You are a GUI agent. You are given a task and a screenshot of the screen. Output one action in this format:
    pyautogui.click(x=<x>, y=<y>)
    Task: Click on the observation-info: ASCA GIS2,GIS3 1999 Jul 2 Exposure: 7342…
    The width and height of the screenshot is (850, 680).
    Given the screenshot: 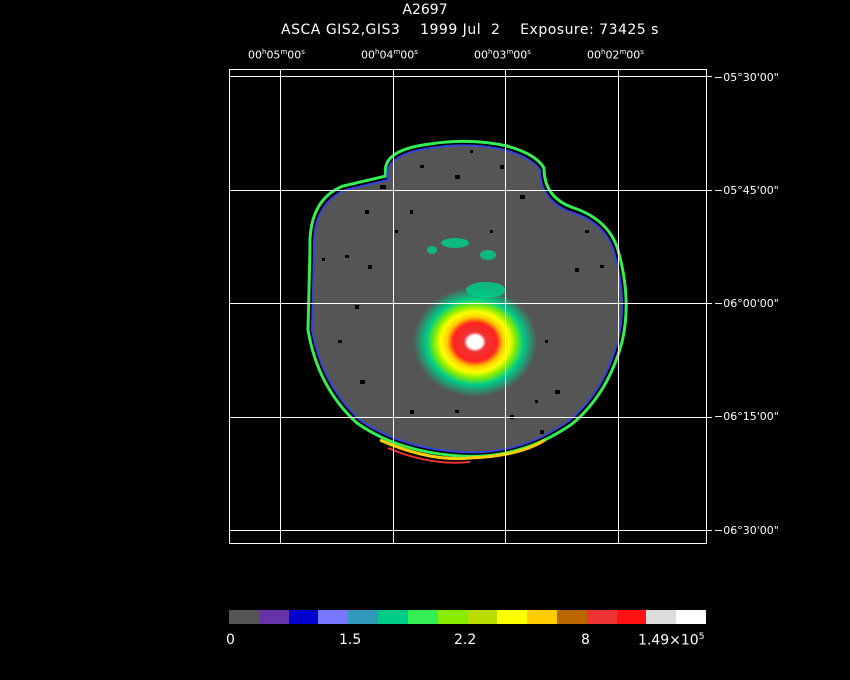 What is the action you would take?
    pyautogui.click(x=470, y=30)
    